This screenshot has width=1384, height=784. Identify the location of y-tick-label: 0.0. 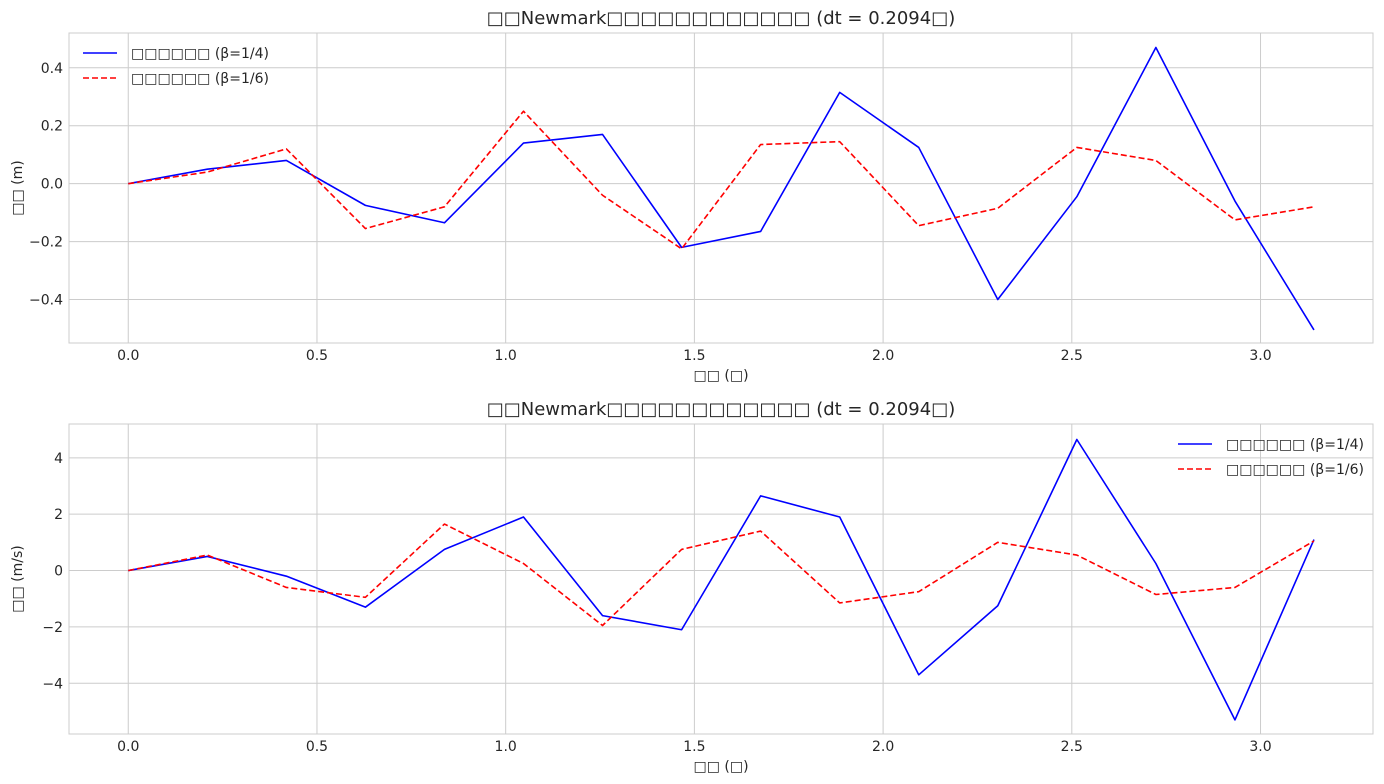
(52, 185).